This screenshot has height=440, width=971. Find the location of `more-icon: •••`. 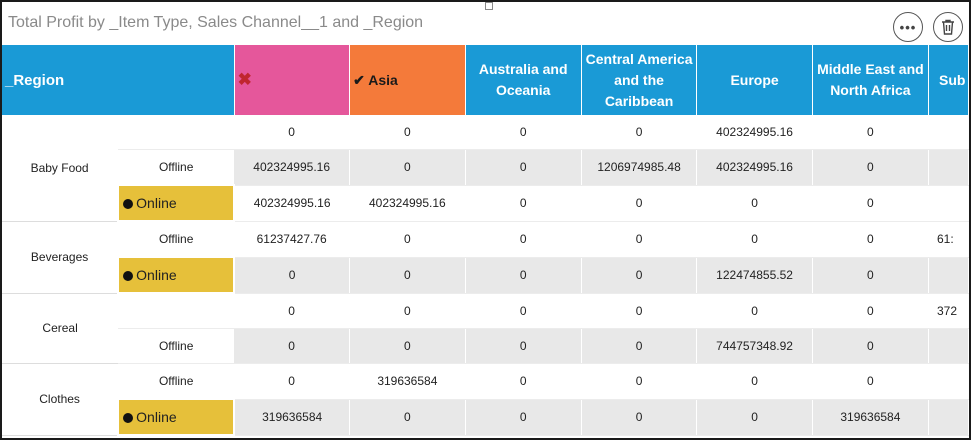

more-icon: ••• is located at coordinates (908, 27).